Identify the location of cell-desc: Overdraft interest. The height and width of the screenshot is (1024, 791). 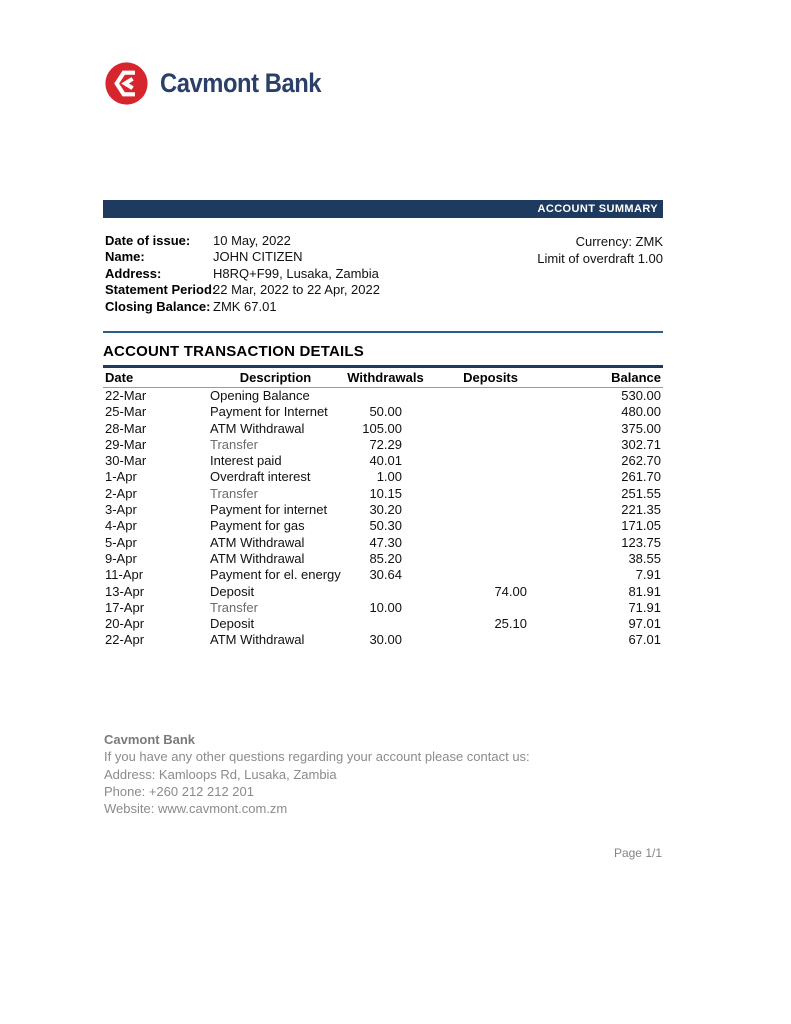
(260, 477).